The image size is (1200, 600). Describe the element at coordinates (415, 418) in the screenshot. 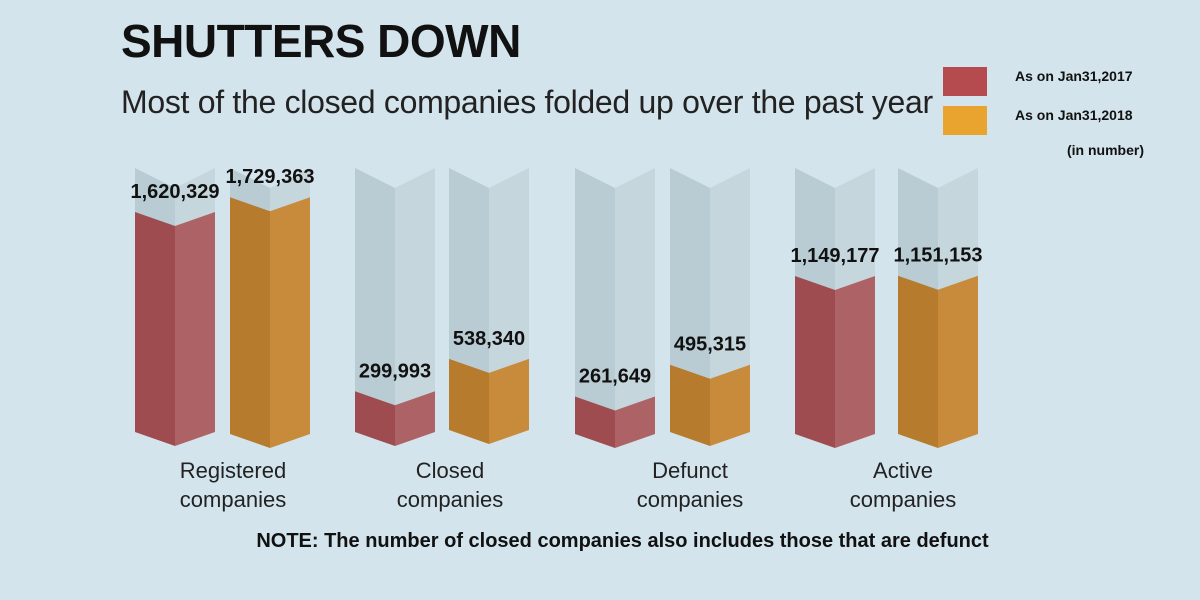

I see `bar-1-0-side` at that location.